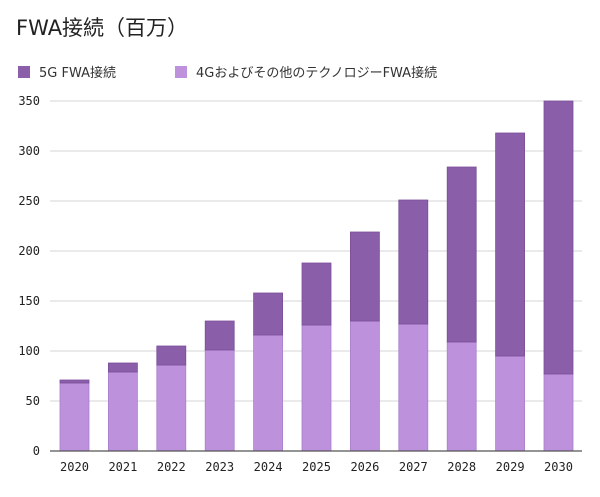  Describe the element at coordinates (29, 201) in the screenshot. I see `y-tick-label: 250` at that location.